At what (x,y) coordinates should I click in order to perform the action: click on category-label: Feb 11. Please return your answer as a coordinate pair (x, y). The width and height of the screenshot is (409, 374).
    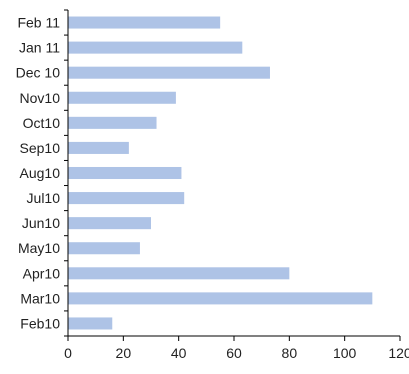
    Looking at the image, I should click on (38, 23).